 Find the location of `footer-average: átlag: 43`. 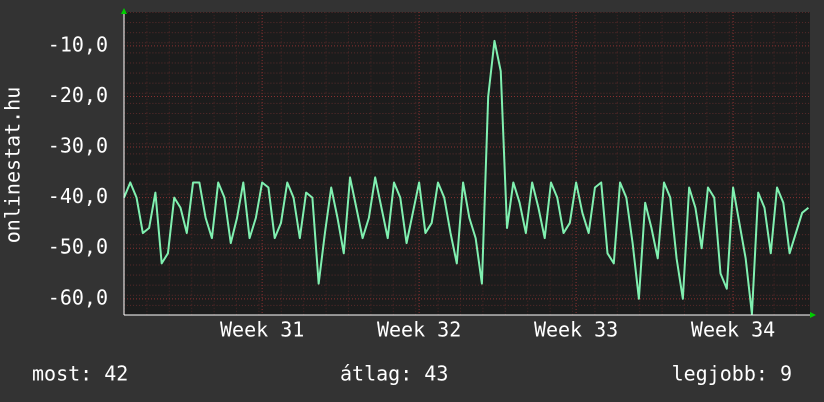

footer-average: átlag: 43 is located at coordinates (394, 374).